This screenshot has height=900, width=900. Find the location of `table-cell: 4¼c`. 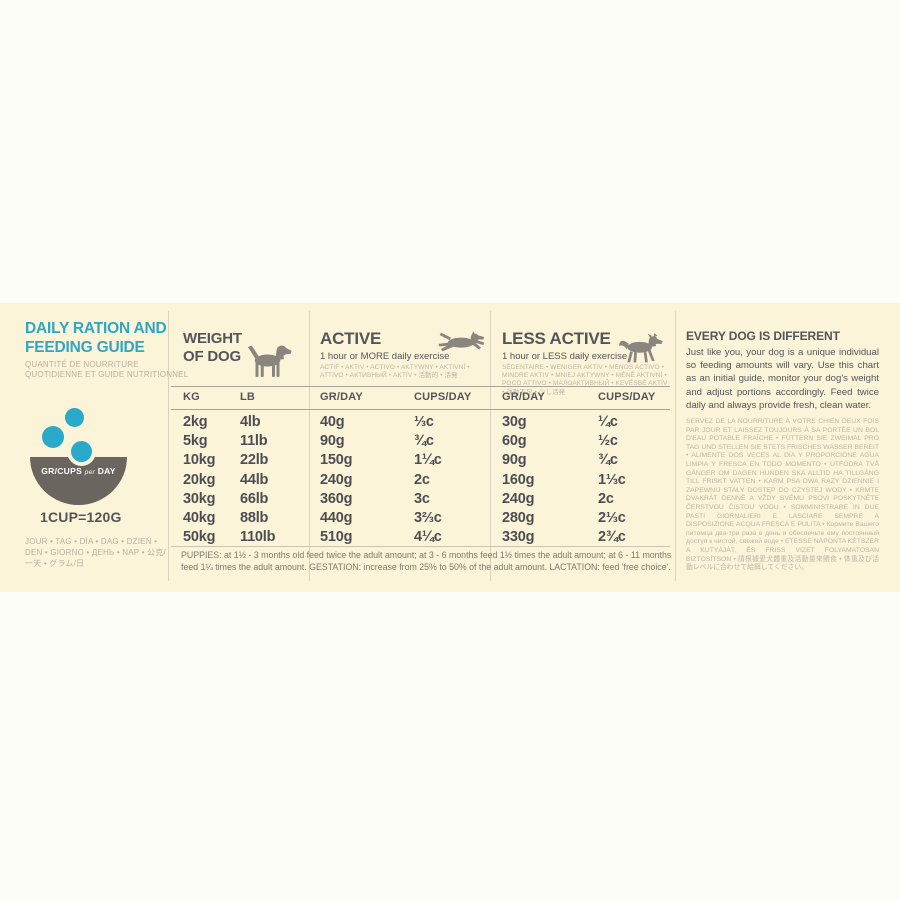

table-cell: 4¼c is located at coordinates (428, 537).